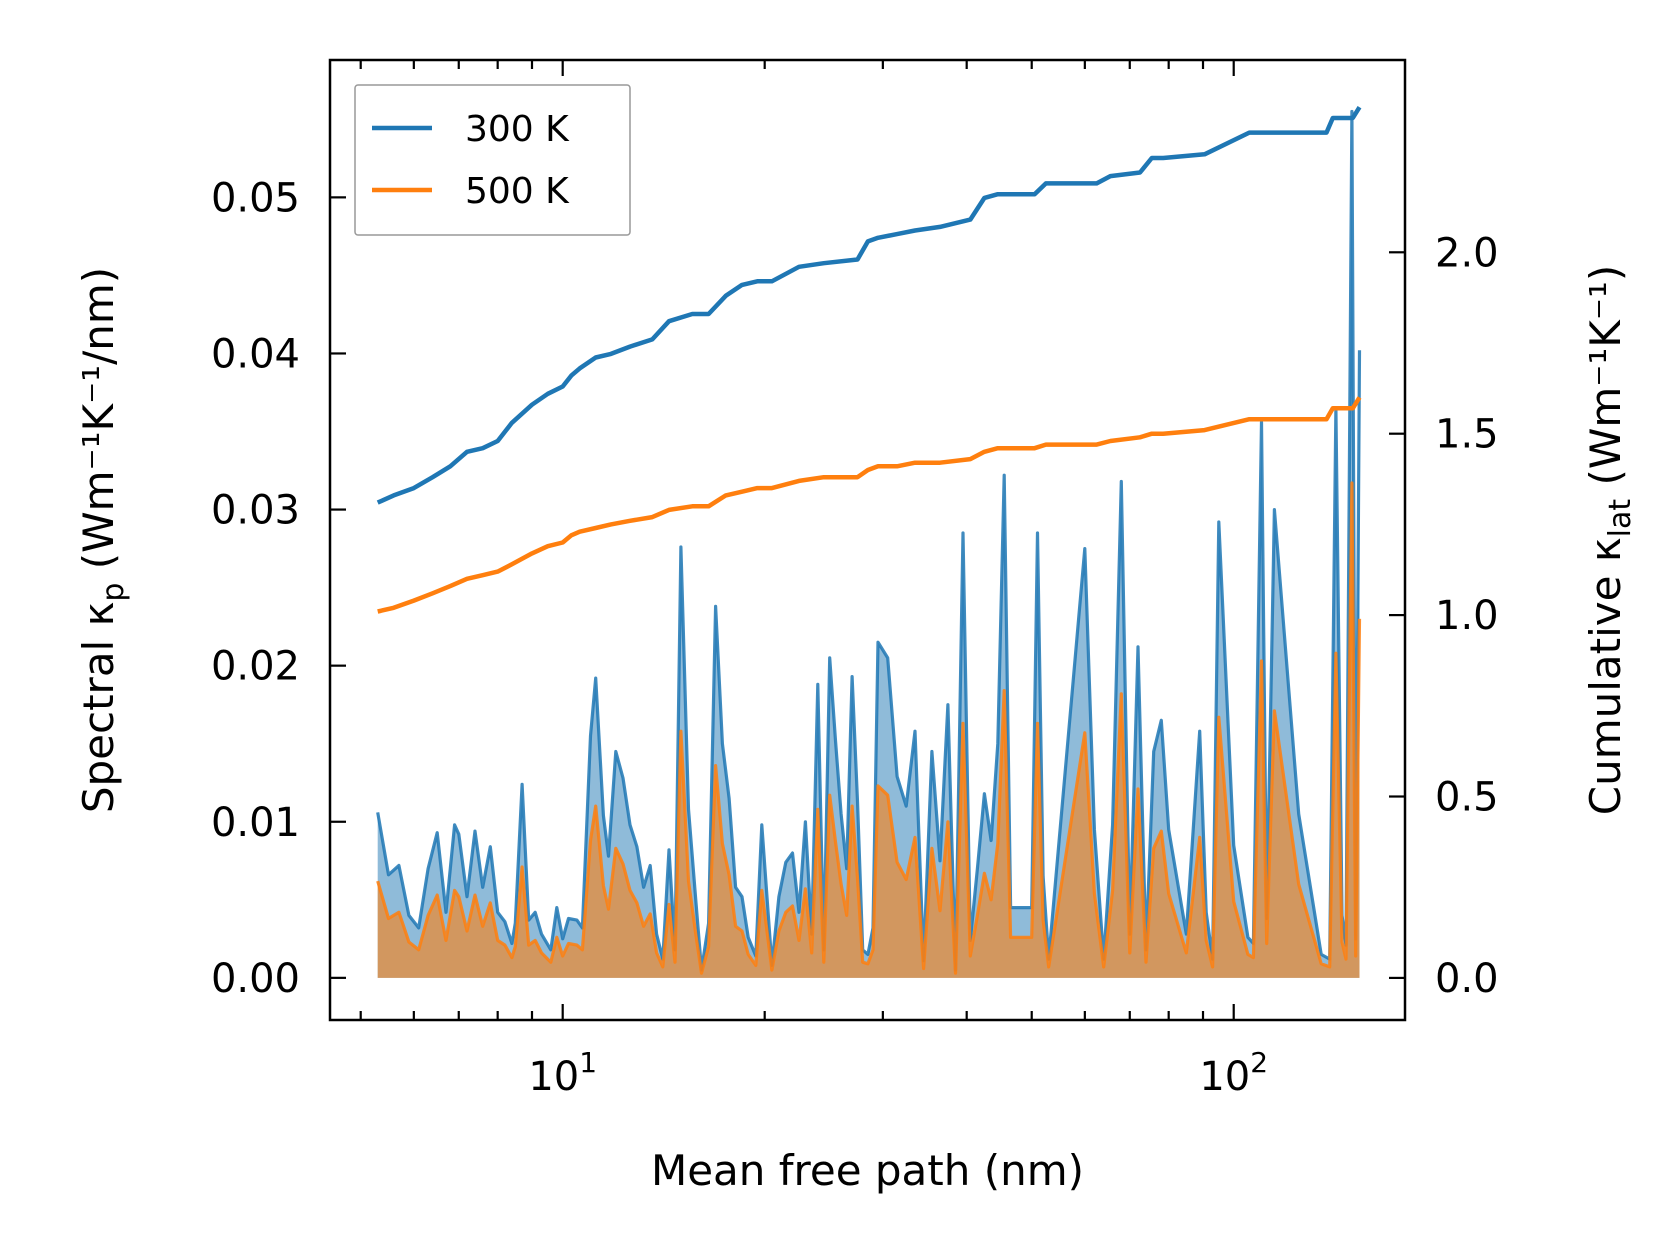 The width and height of the screenshot is (1679, 1254). What do you see at coordinates (1467, 253) in the screenshot?
I see `y-right-tick-label: 2.0` at bounding box center [1467, 253].